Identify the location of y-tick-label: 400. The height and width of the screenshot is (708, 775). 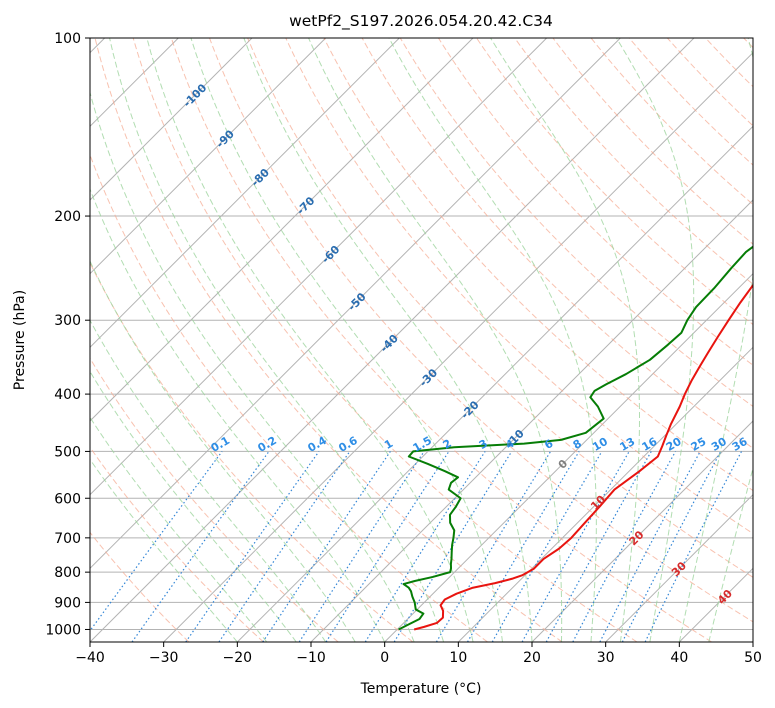
(67, 395).